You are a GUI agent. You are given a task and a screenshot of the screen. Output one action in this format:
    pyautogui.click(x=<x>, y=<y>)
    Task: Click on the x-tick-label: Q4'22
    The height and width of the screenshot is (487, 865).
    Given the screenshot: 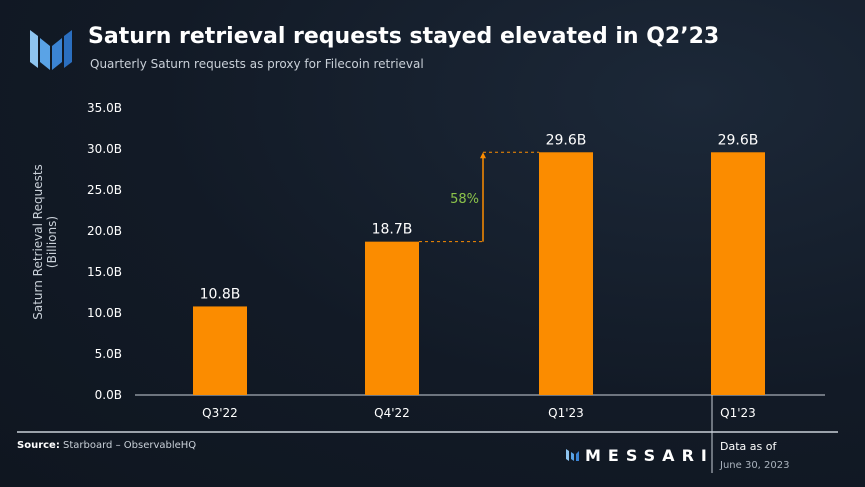 What is the action you would take?
    pyautogui.click(x=392, y=413)
    